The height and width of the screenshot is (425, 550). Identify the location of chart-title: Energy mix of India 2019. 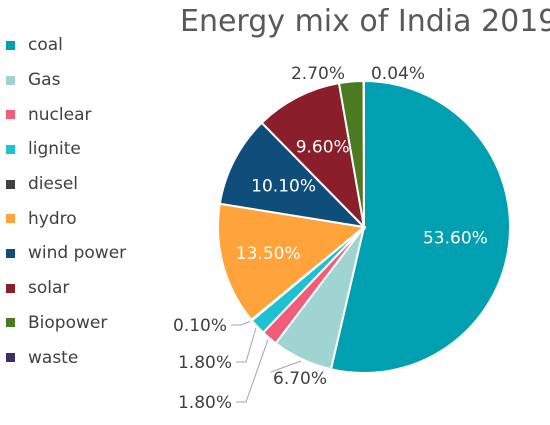
(365, 21).